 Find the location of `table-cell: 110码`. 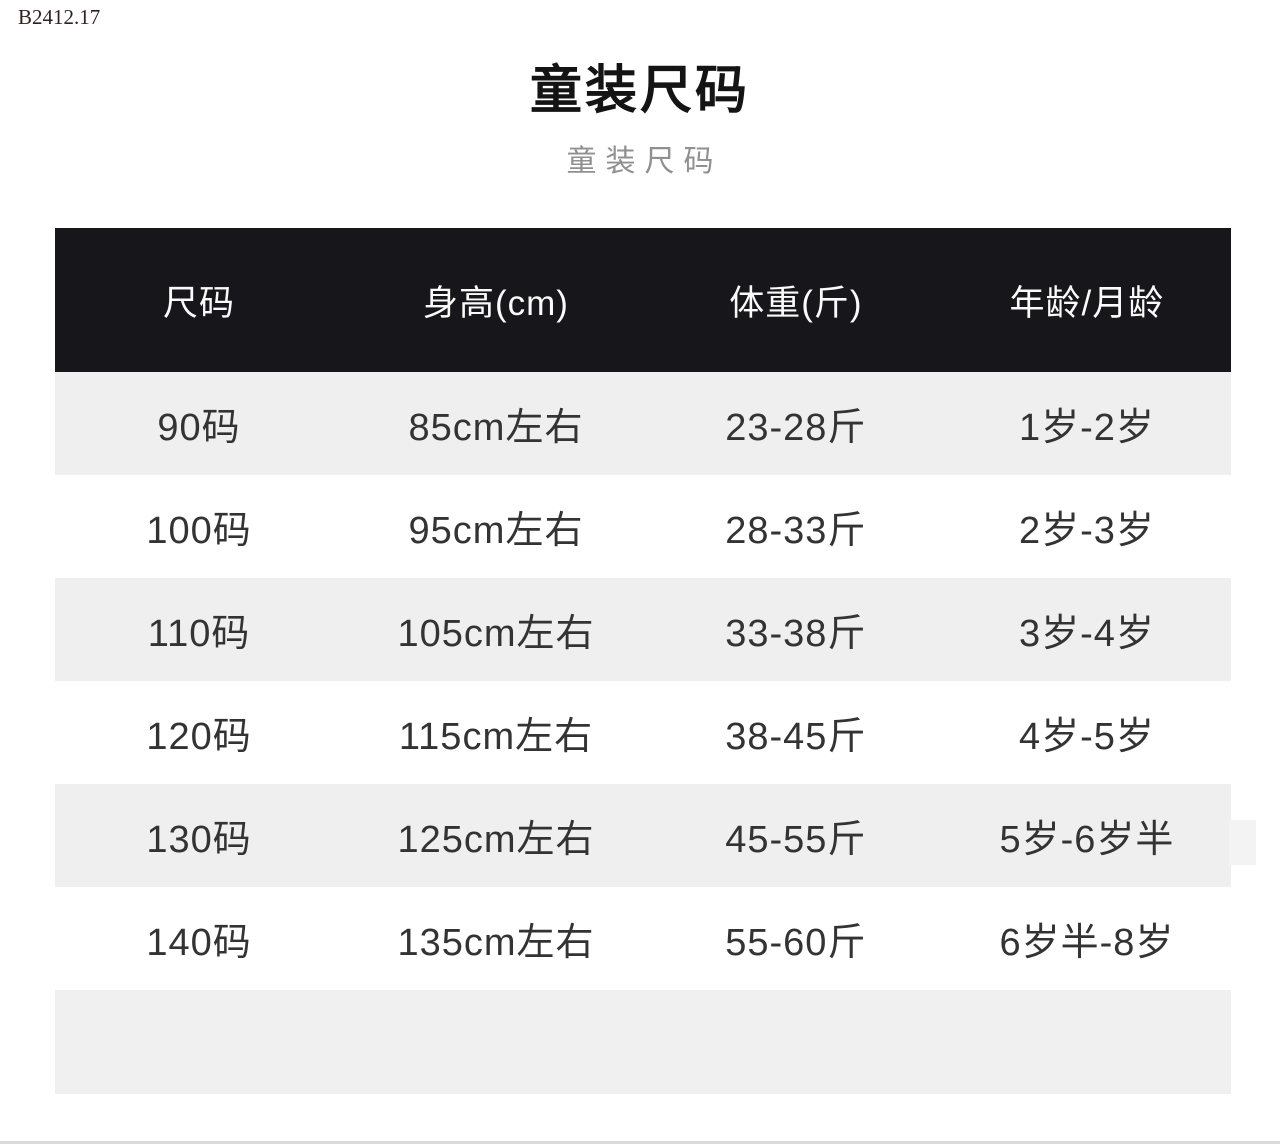

table-cell: 110码 is located at coordinates (199, 634).